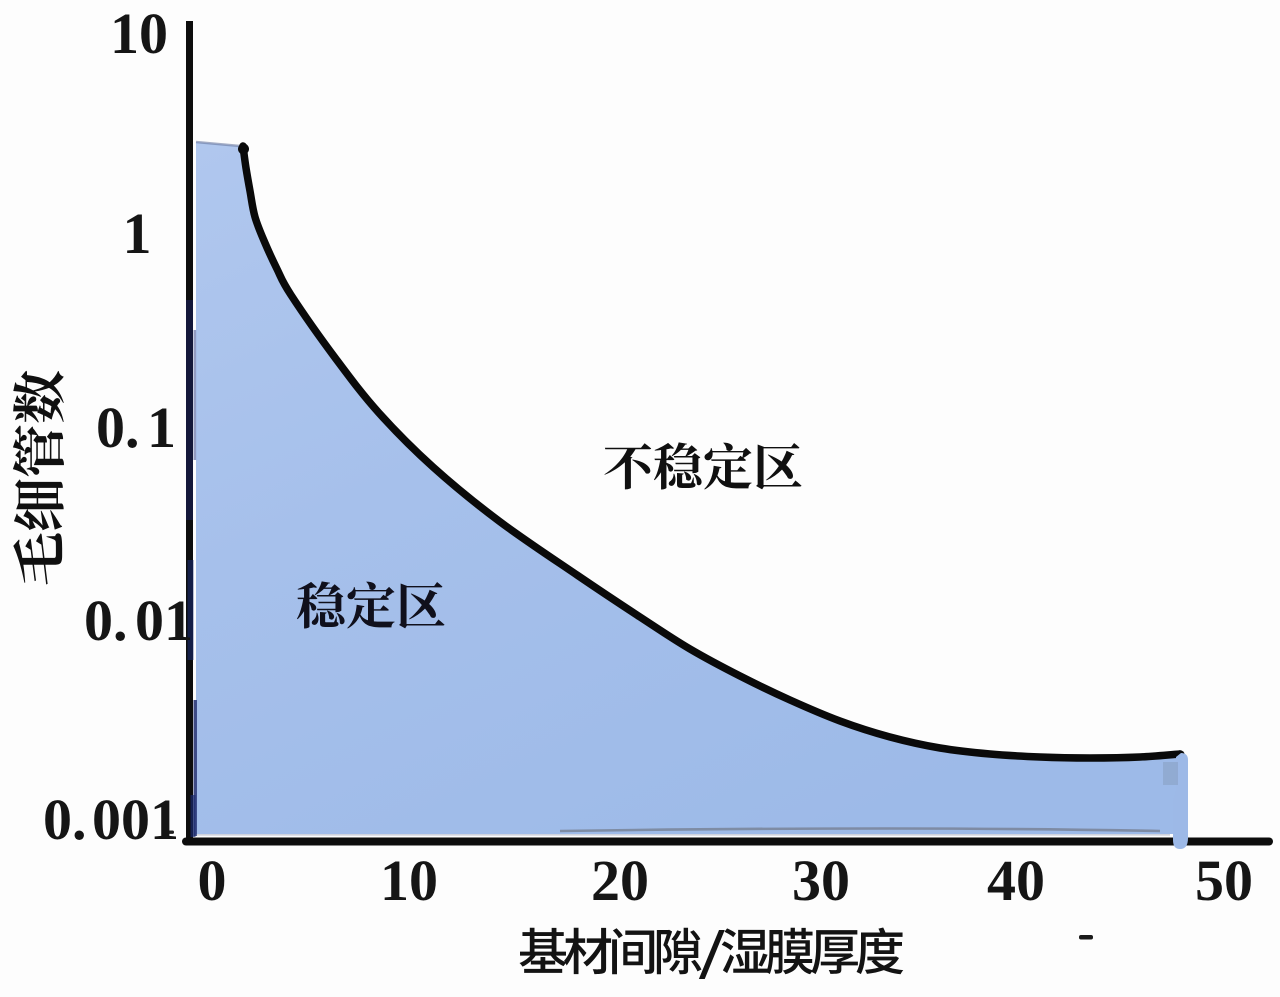 The width and height of the screenshot is (1280, 997). What do you see at coordinates (164, 620) in the screenshot?
I see `svg-text: 01` at bounding box center [164, 620].